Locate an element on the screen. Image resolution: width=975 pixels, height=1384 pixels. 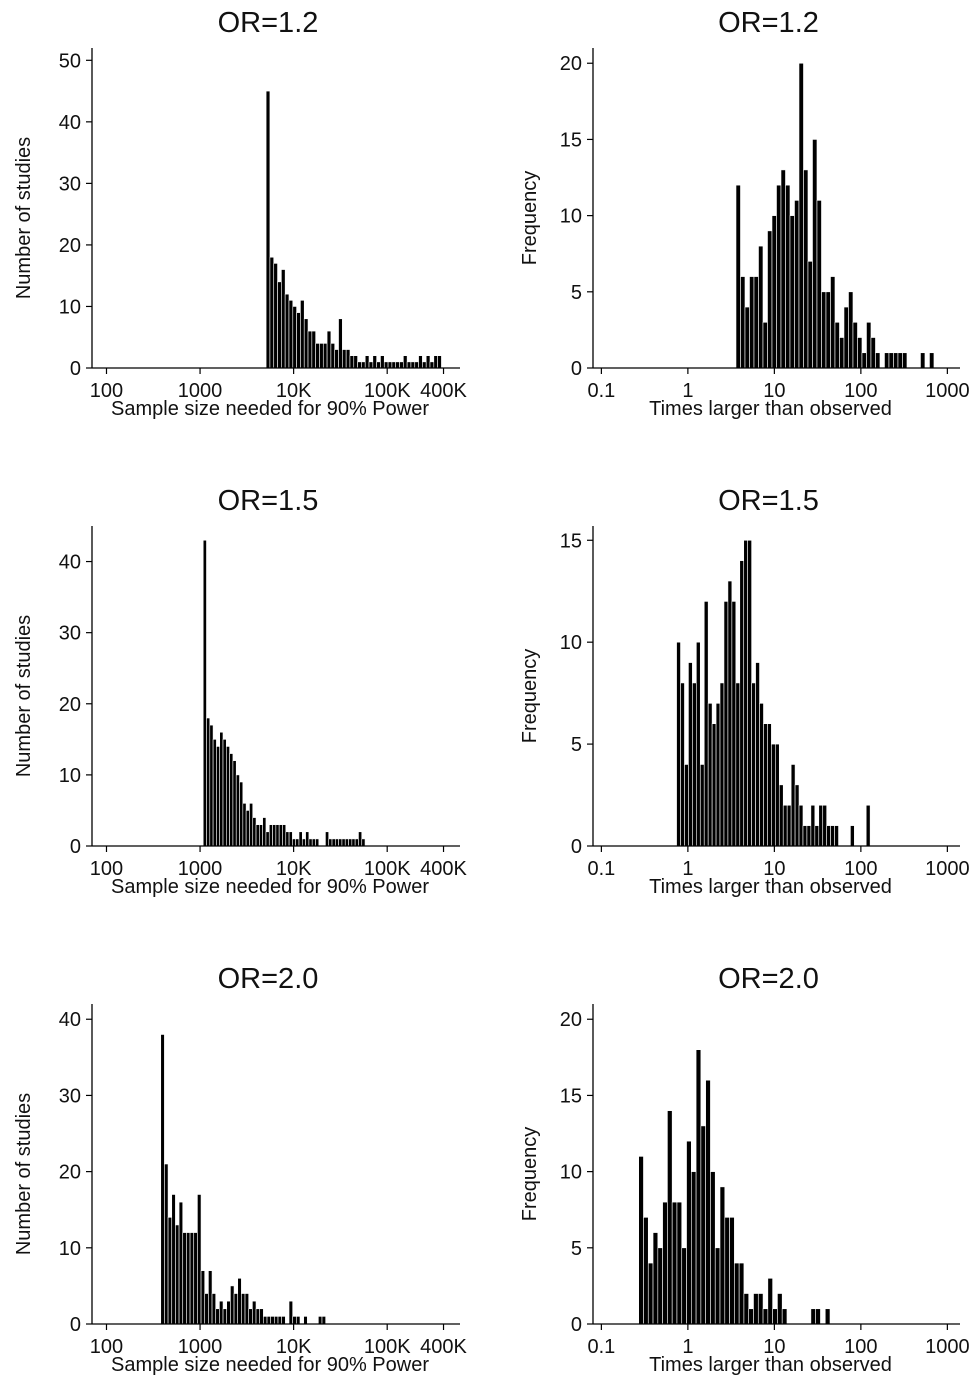
x-tick-label: 400K is located at coordinates (443, 1347).